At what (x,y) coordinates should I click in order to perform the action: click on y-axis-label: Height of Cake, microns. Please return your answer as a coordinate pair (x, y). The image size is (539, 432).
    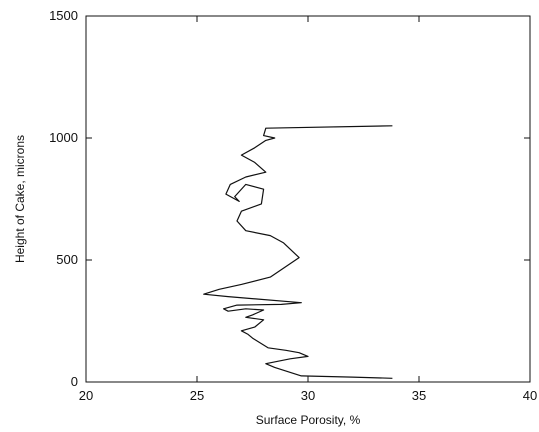
    Looking at the image, I should click on (20, 199).